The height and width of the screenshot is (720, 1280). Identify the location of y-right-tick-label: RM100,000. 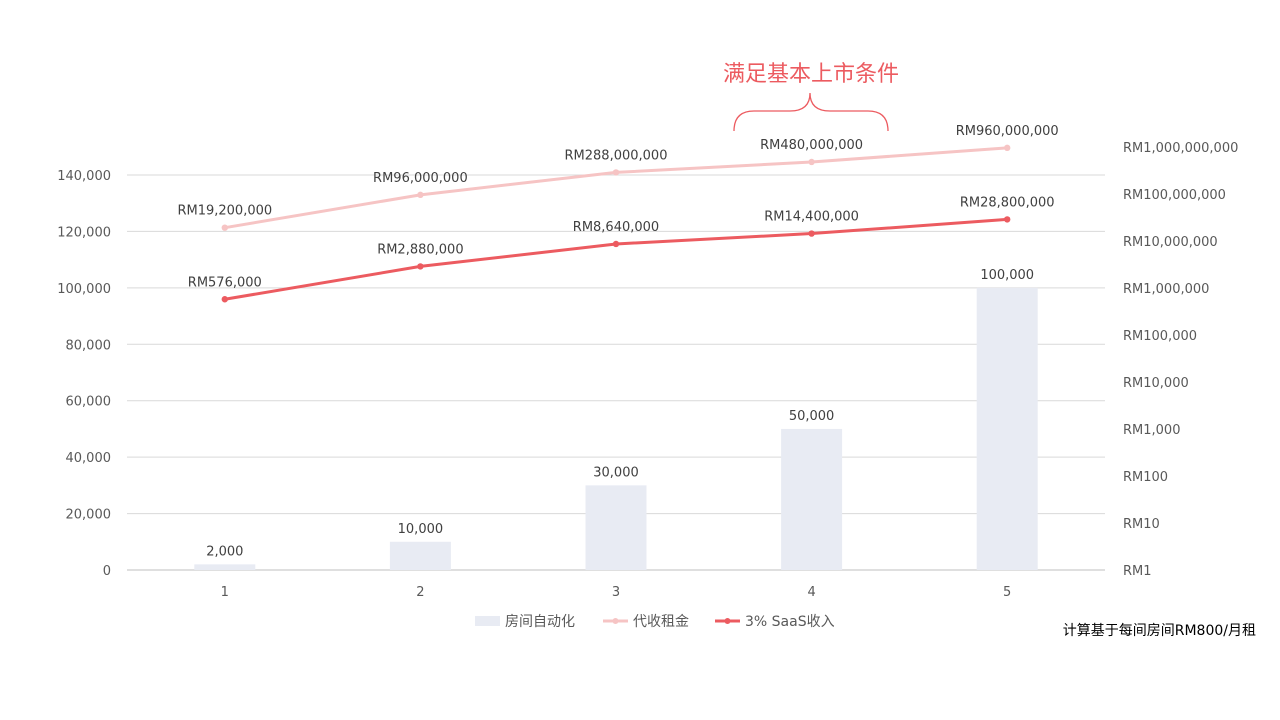
(1160, 336).